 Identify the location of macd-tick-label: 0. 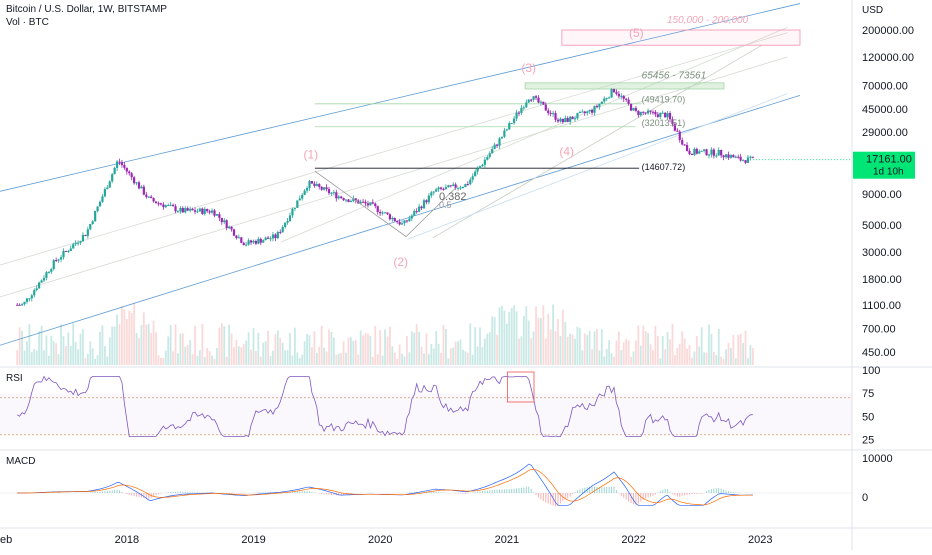
(865, 498).